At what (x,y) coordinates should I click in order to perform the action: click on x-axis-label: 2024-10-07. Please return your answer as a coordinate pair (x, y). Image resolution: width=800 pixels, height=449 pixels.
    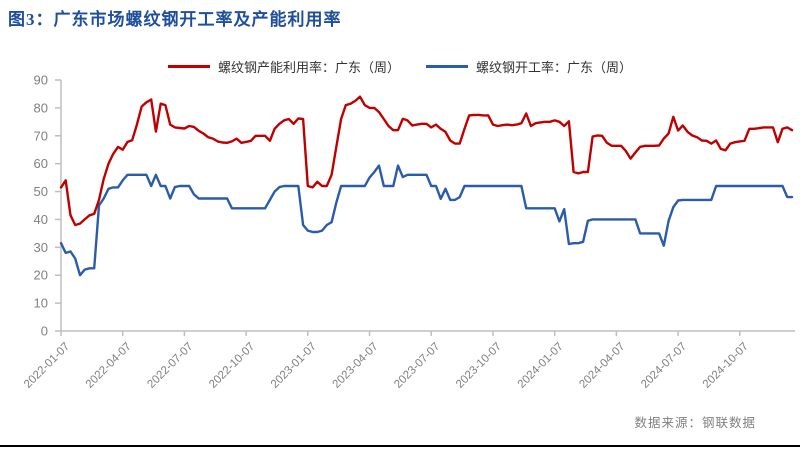
    Looking at the image, I should click on (726, 366).